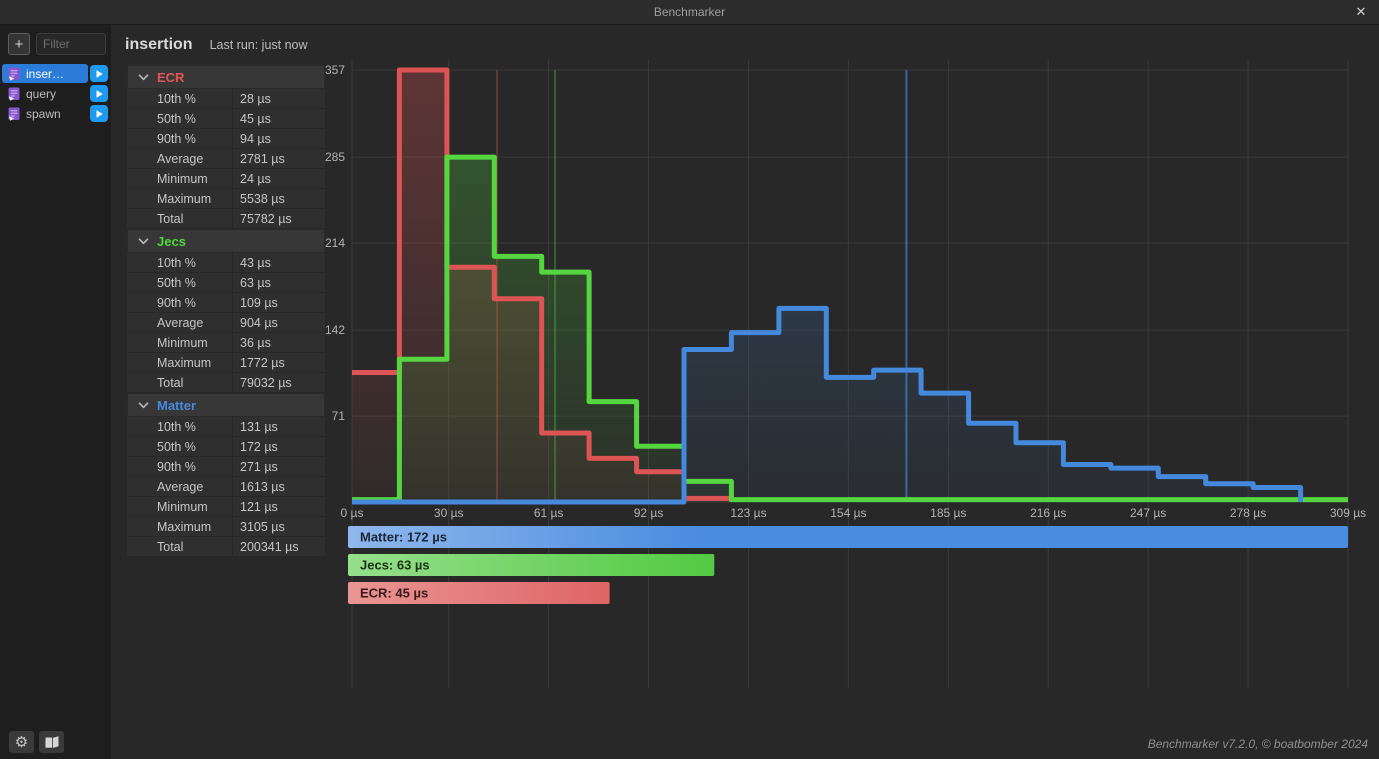 The image size is (1379, 759). What do you see at coordinates (226, 527) in the screenshot?
I see `stat-row: Maximum 3105 µs` at bounding box center [226, 527].